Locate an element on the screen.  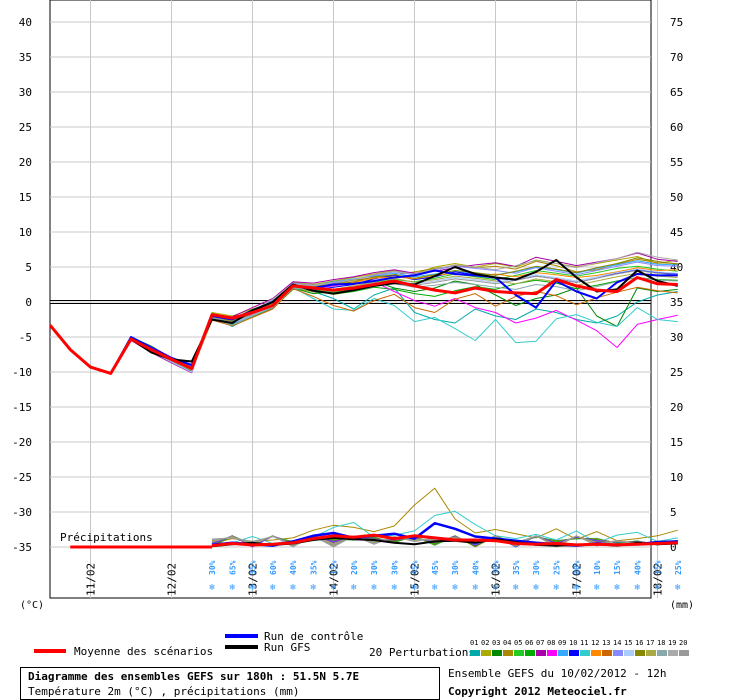
legend-pert-id: 03 is located at coordinates (496, 643).